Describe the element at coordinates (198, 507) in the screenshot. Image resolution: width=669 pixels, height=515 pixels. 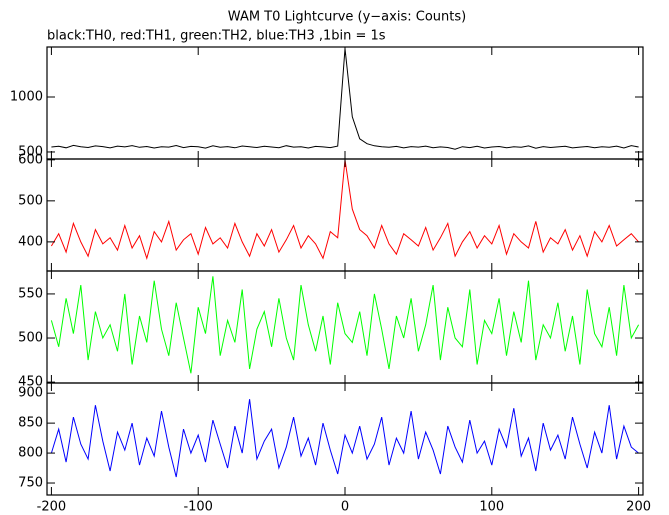
I see `x-tick-label: -100` at that location.